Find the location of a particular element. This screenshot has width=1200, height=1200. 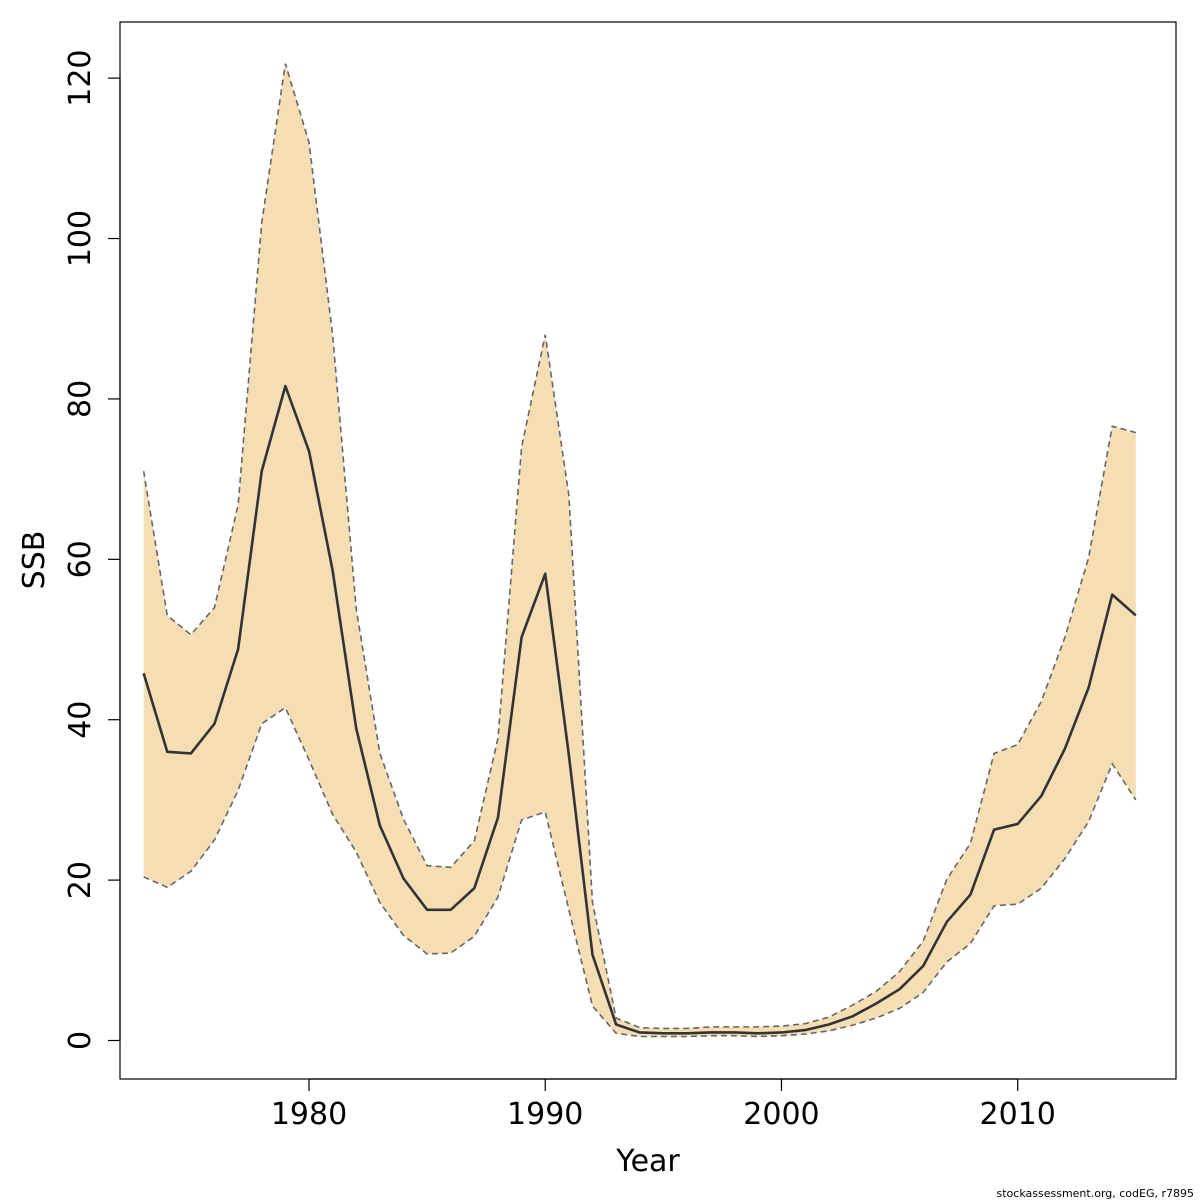

y-axis-title: SSB is located at coordinates (34, 560).